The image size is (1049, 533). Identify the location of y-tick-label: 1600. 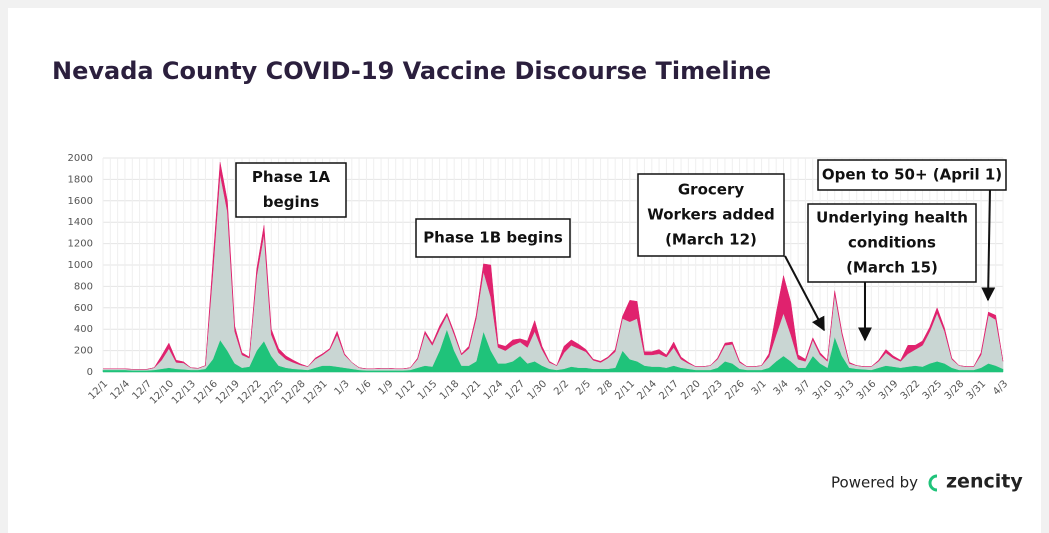
(80, 201).